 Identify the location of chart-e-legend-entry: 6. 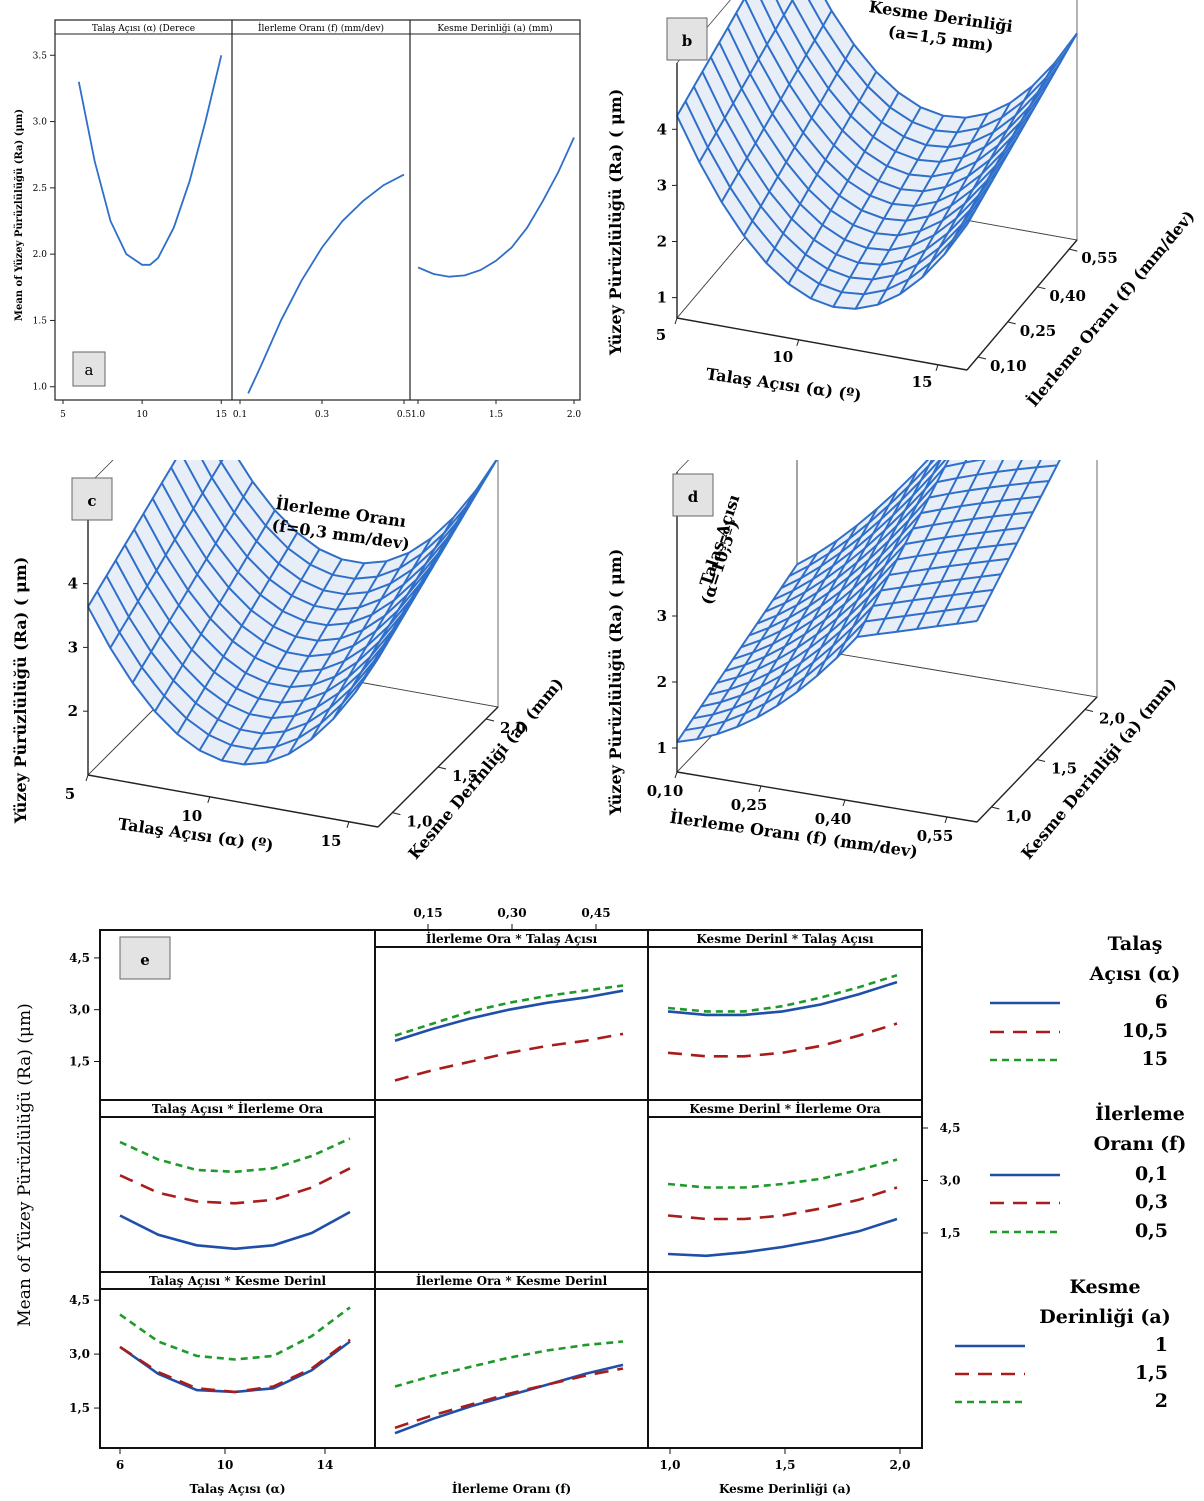
(1161, 1002).